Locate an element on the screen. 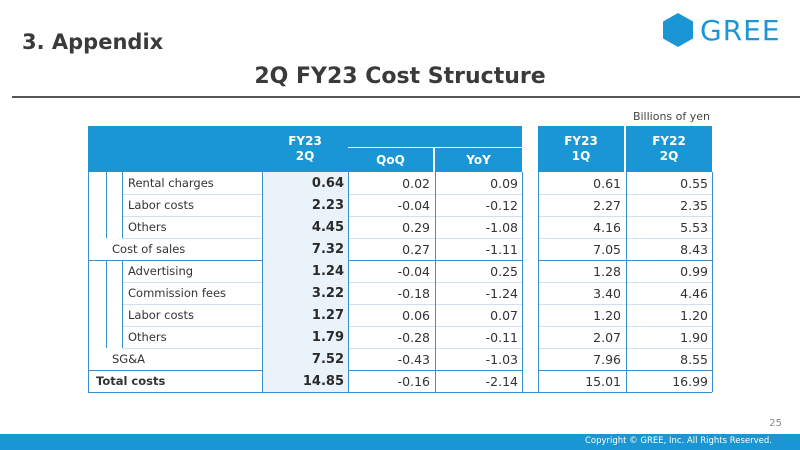  cell-fy22-2q: 5.53 is located at coordinates (694, 227).